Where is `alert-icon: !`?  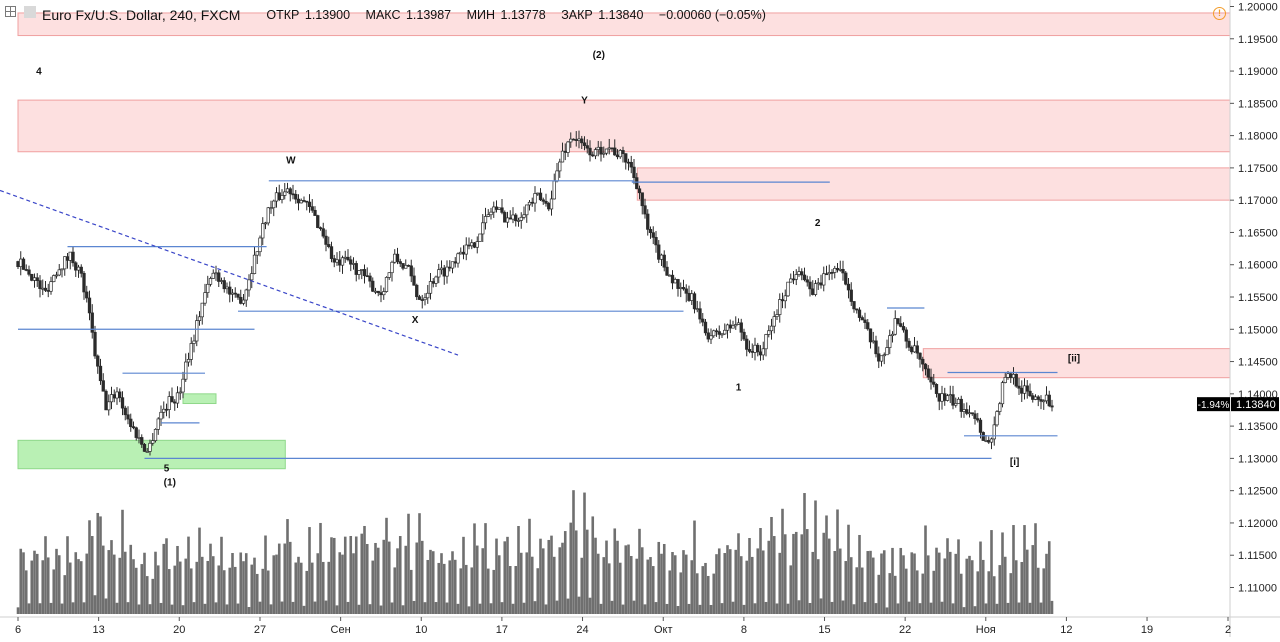 alert-icon: ! is located at coordinates (1219, 13).